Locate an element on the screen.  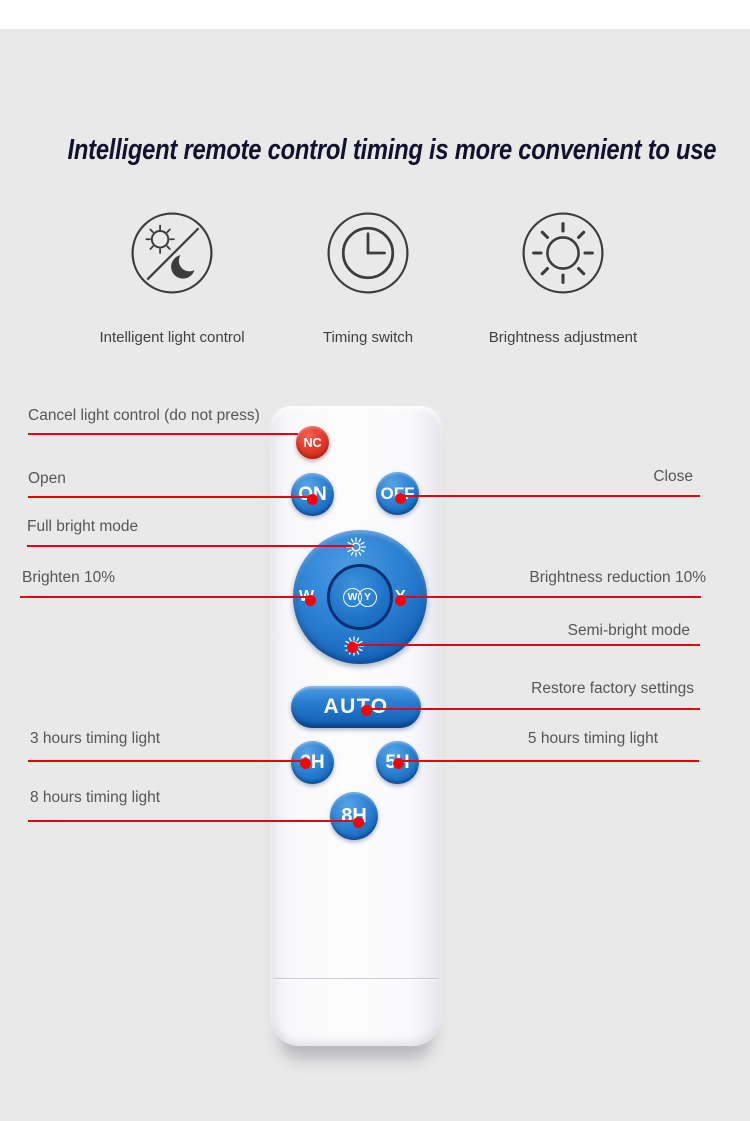
callout-line-3h is located at coordinates (167, 761).